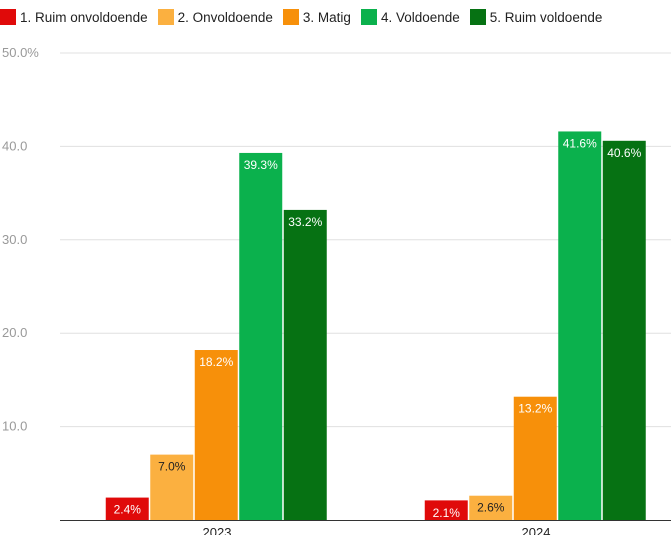 This screenshot has width=671, height=535. Describe the element at coordinates (377, 530) in the screenshot. I see `x-axis-categories: 2023 2024` at that location.